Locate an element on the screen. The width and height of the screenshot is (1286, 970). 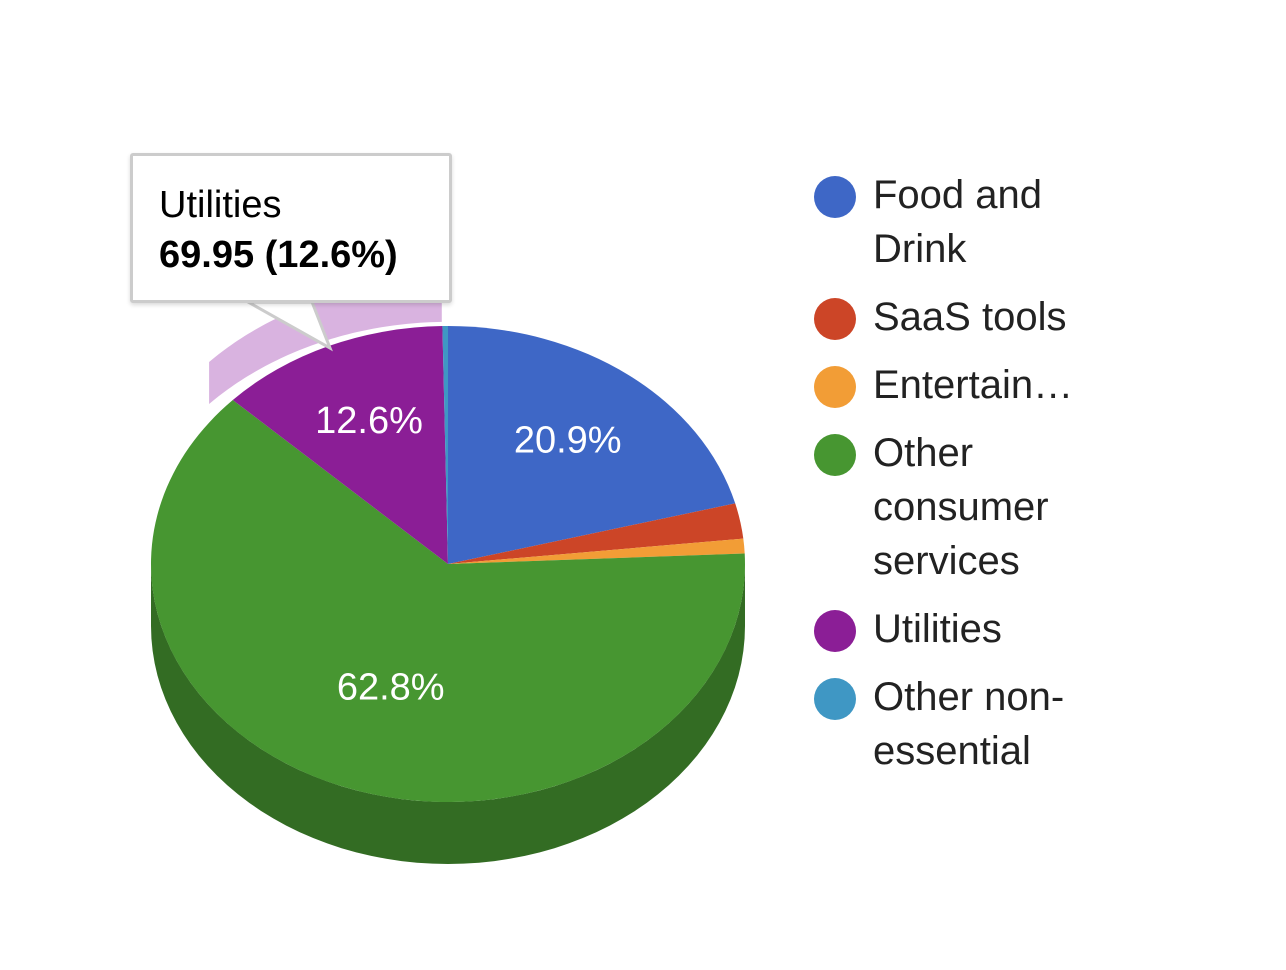
pie-slice-food-and-drink is located at coordinates (592, 445).